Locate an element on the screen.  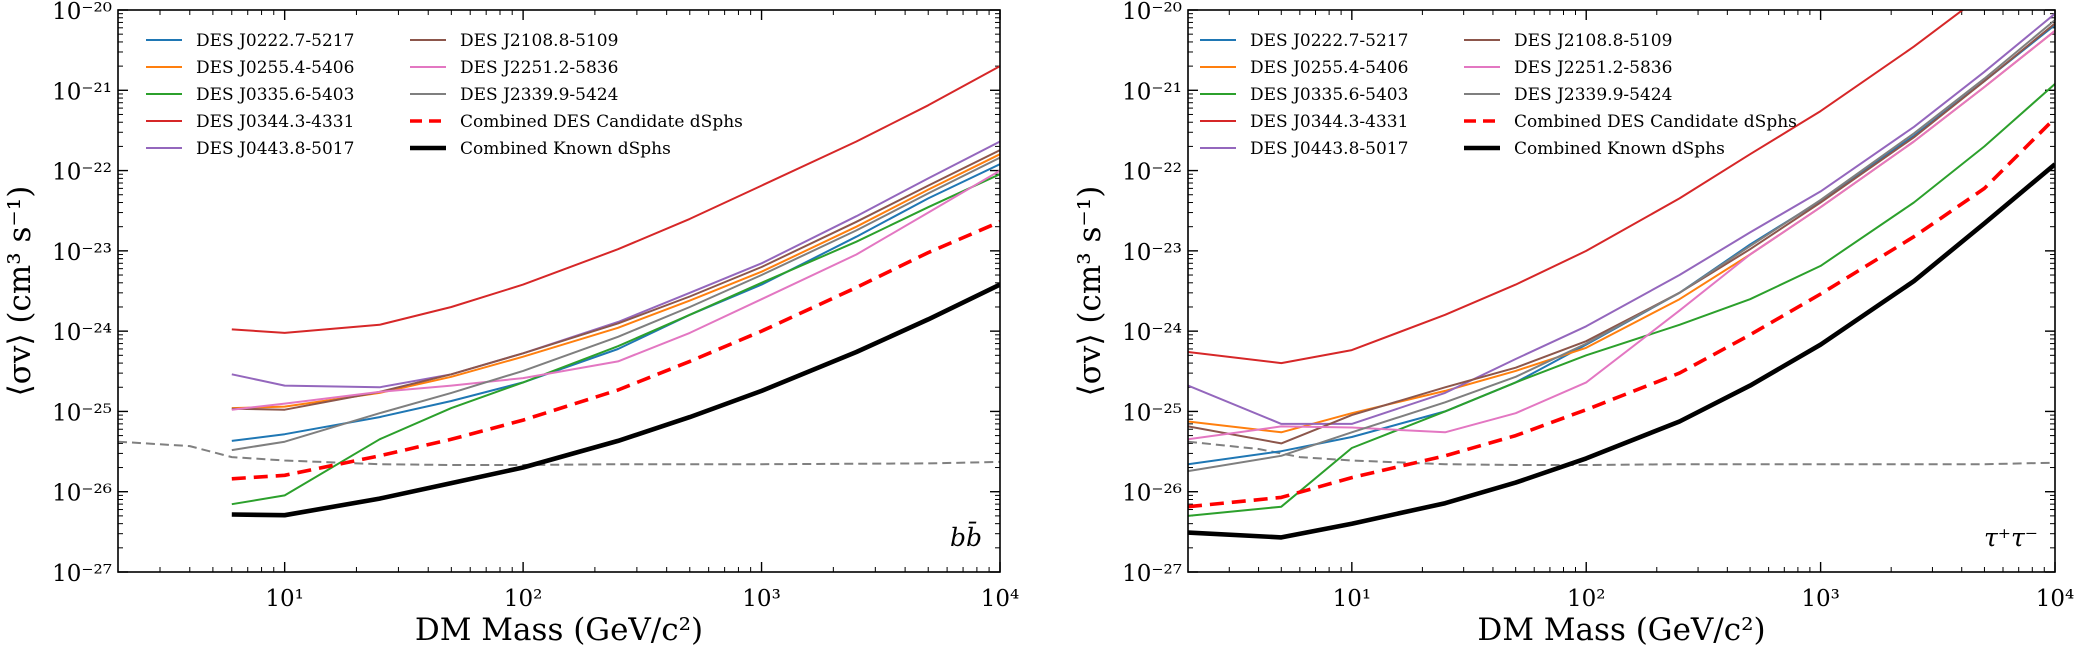
channel-label: bb̄ is located at coordinates (966, 537).